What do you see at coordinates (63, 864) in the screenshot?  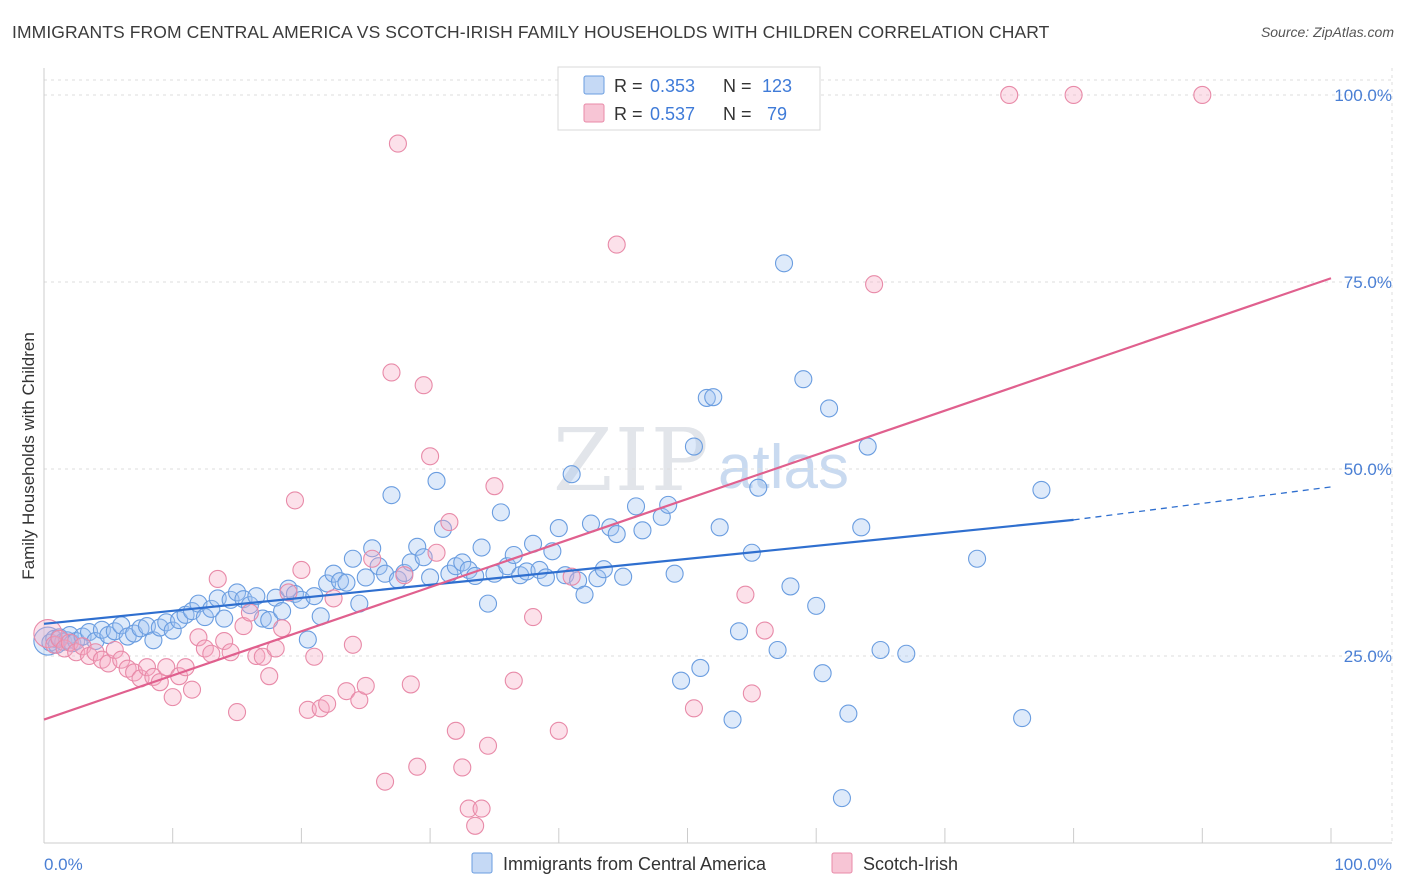 I see `x-tick-label-min: 0.0%` at bounding box center [63, 864].